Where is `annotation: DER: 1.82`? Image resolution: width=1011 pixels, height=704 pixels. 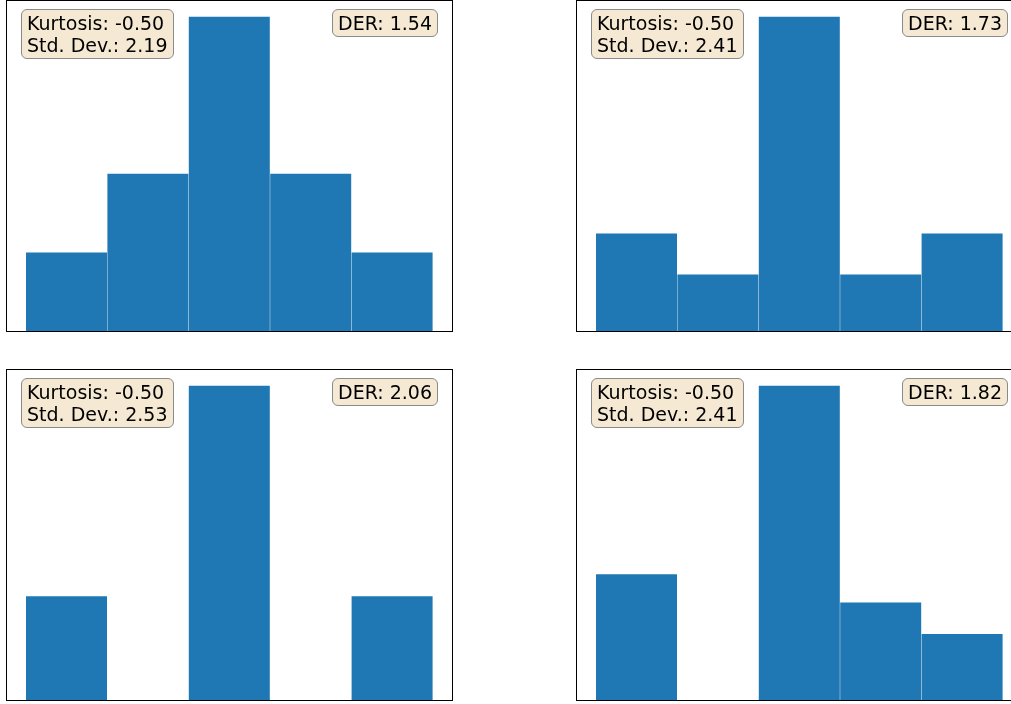 annotation: DER: 1.82 is located at coordinates (955, 392).